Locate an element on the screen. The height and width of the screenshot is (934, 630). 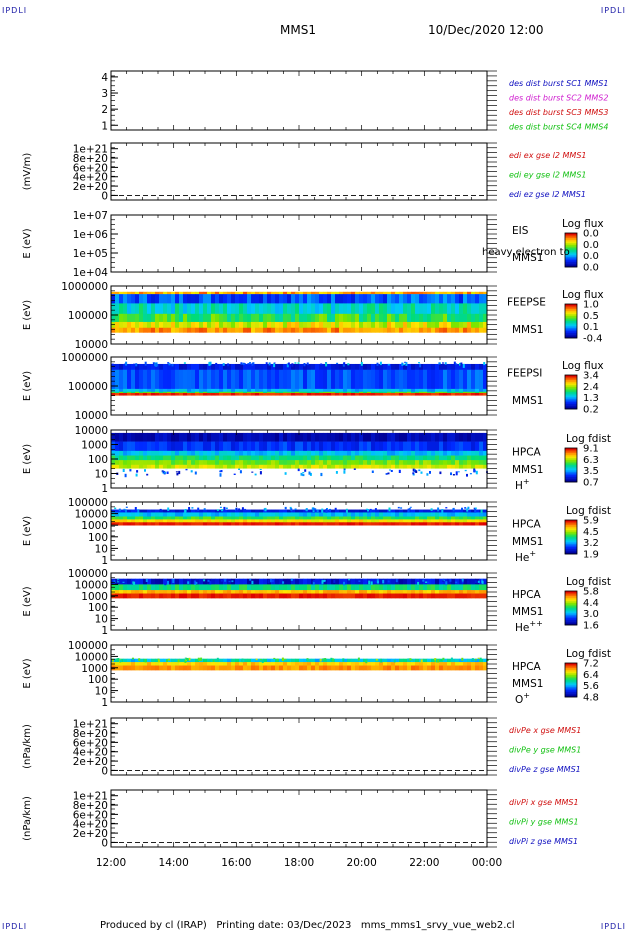
y-tick-label: 100 is located at coordinates (98, 538).